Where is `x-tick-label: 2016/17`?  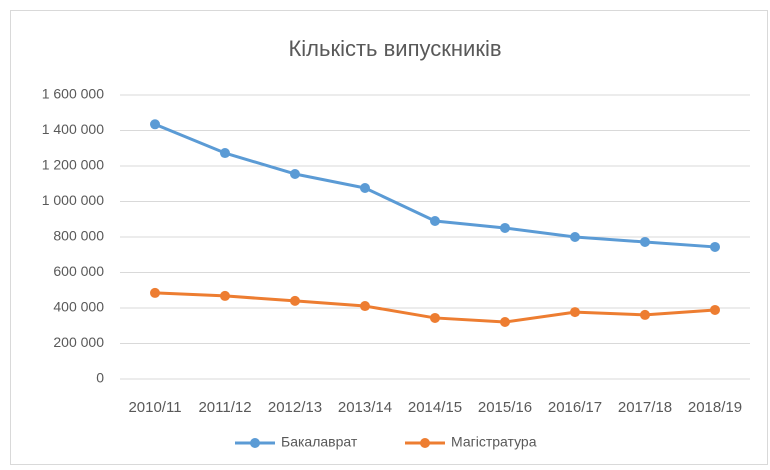
x-tick-label: 2016/17 is located at coordinates (575, 407).